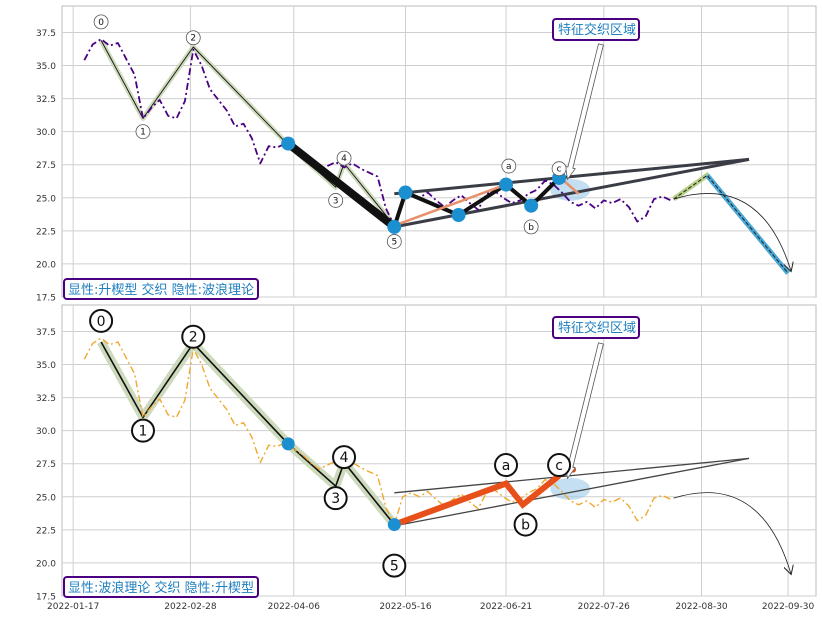 The height and width of the screenshot is (617, 822). I want to click on top-wave-label: 0, so click(101, 23).